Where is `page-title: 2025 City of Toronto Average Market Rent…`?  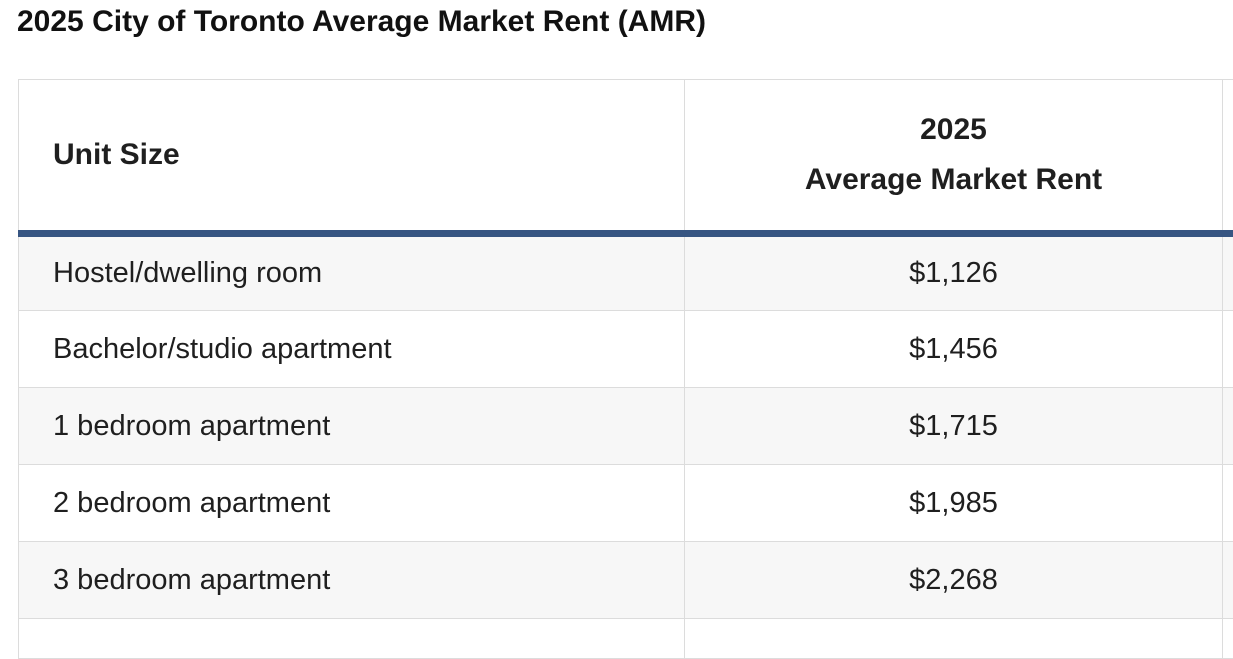 page-title: 2025 City of Toronto Average Market Rent… is located at coordinates (361, 22).